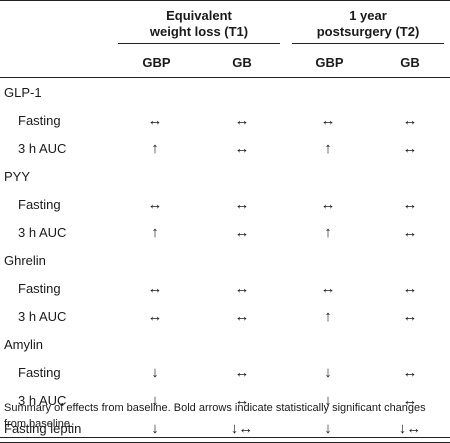  I want to click on category-row: Amylin, so click(225, 344).